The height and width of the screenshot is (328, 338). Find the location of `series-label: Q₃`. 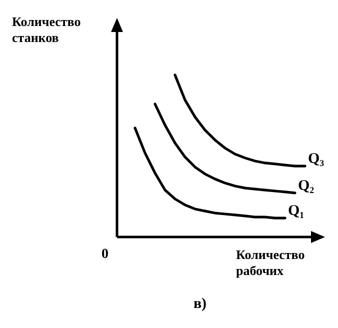

series-label: Q₃ is located at coordinates (316, 159).